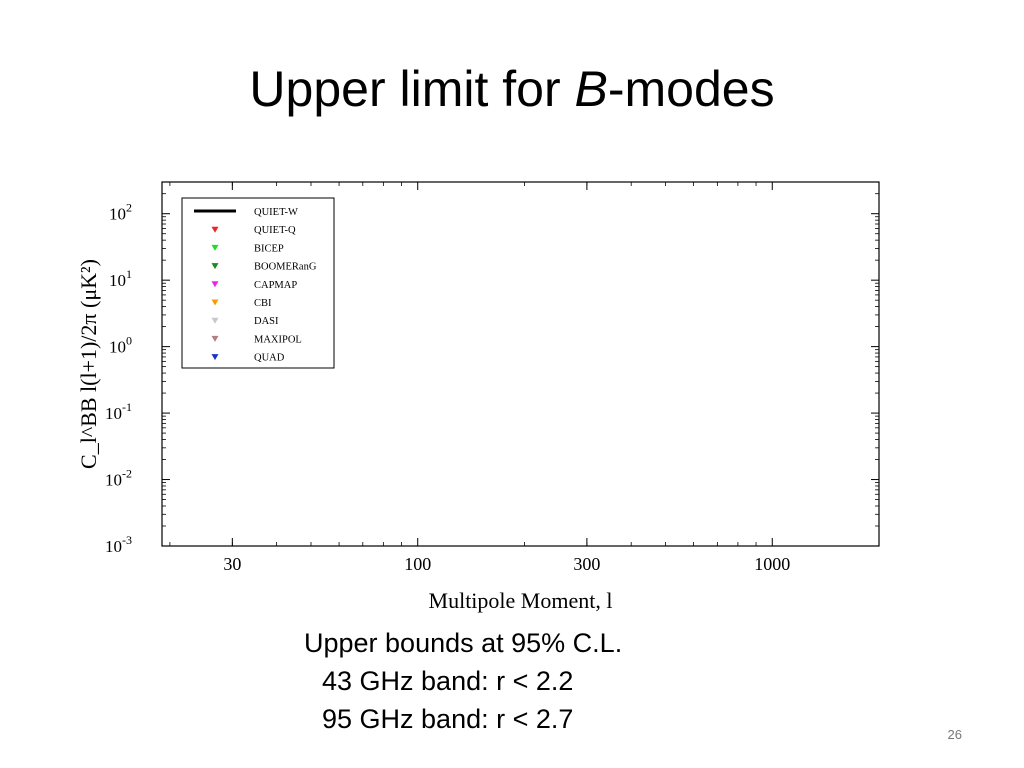 This screenshot has width=1024, height=768. Describe the element at coordinates (448, 681) in the screenshot. I see `caption-line-43ghz: 43 GHz band: r < 2.2` at that location.